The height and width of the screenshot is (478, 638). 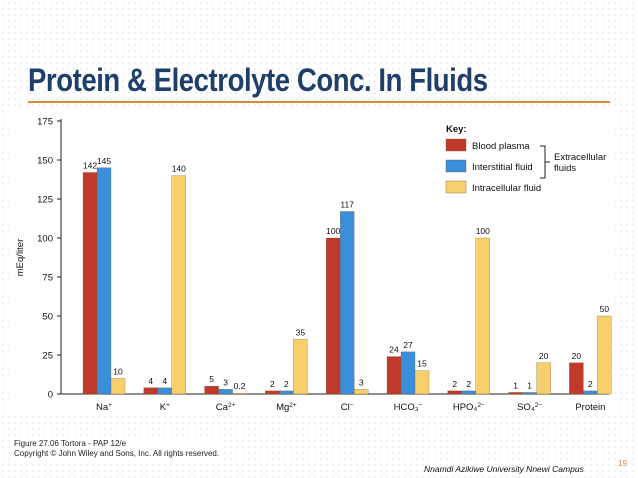 I want to click on bar-value-label: 5, so click(x=211, y=379).